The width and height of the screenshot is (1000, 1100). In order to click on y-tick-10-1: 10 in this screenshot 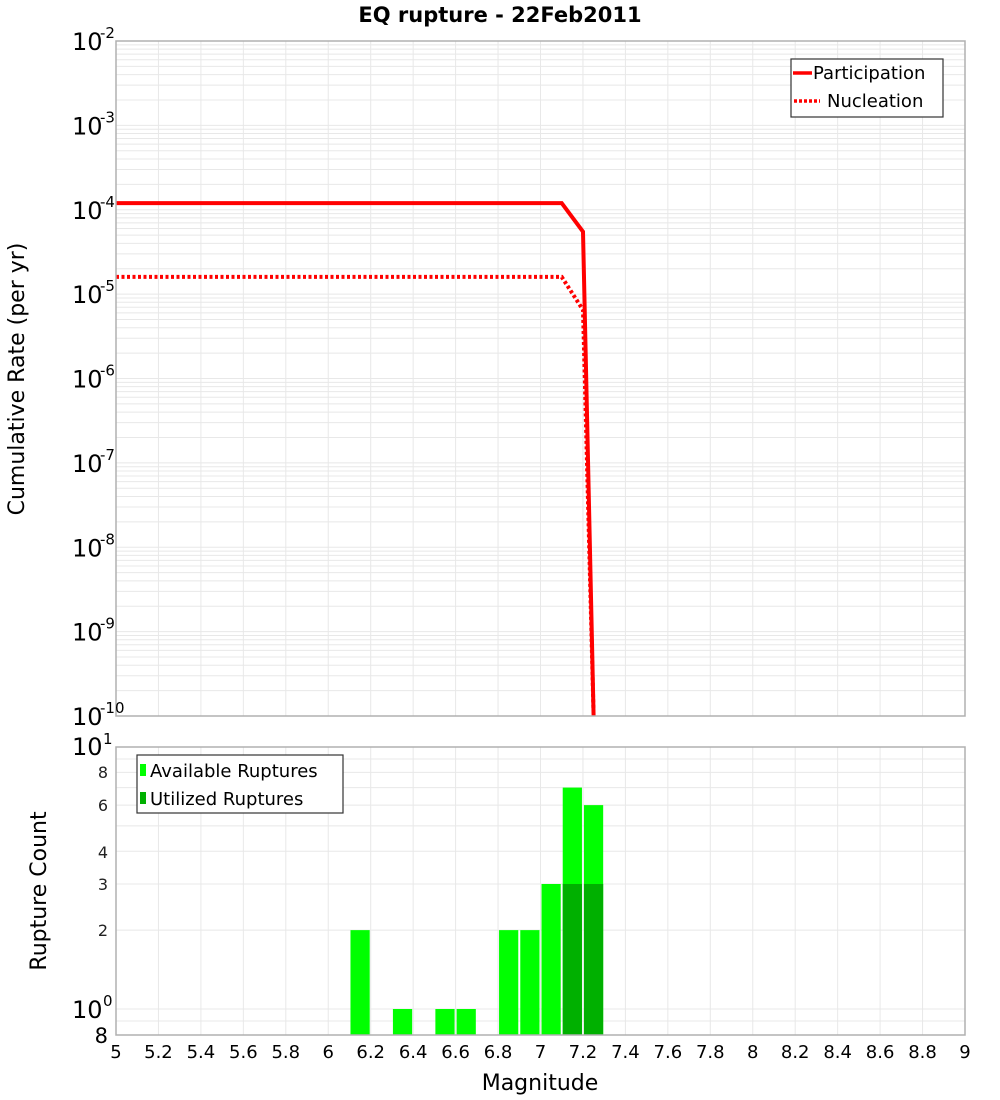, I will do `click(87, 747)`.